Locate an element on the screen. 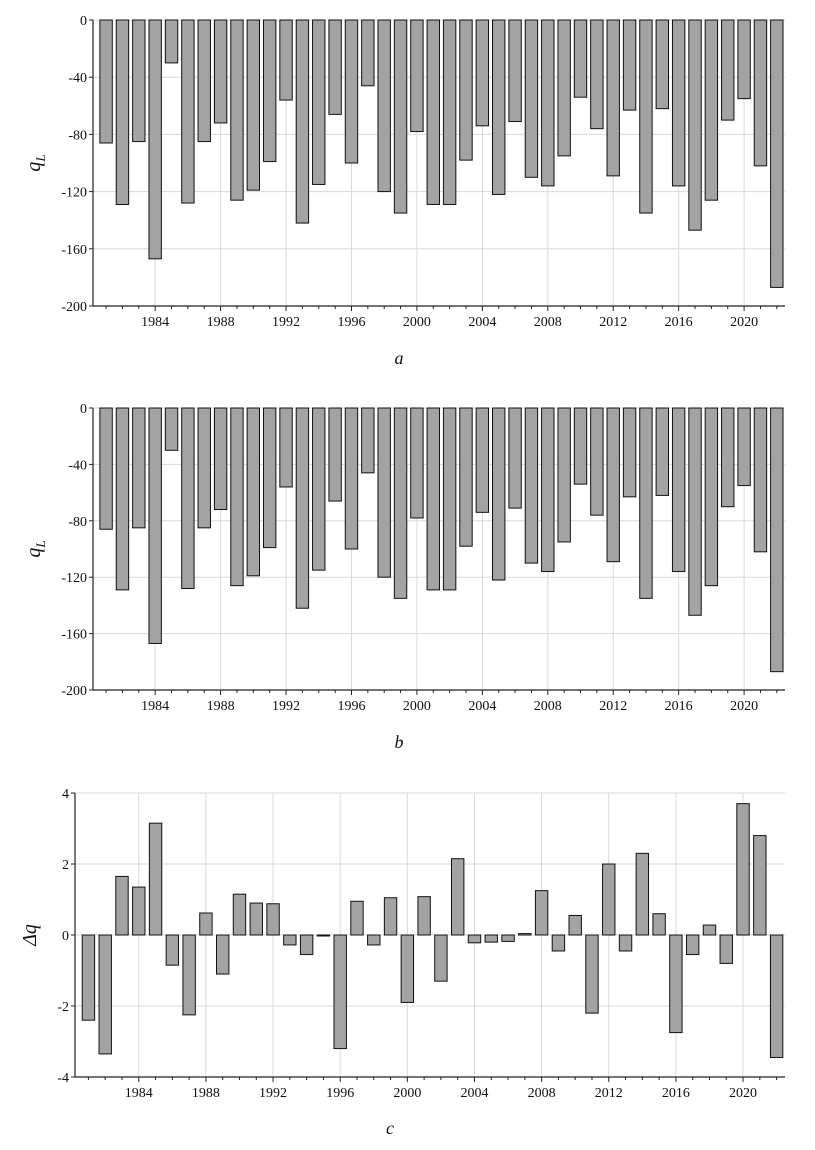 The image size is (815, 1150). y-tick-label: 0 is located at coordinates (65, 936).